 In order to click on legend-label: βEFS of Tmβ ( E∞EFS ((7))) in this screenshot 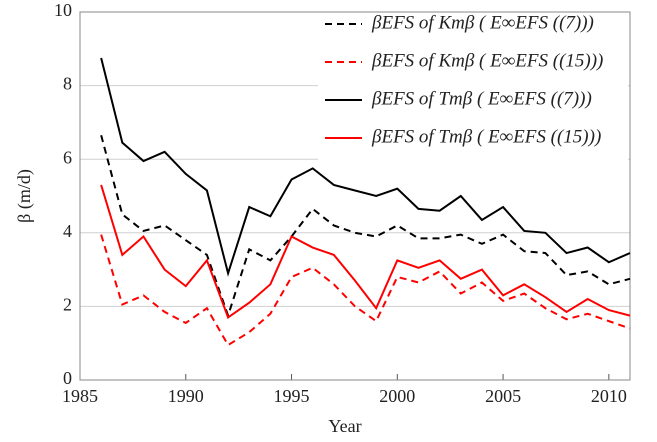, I will do `click(481, 98)`.